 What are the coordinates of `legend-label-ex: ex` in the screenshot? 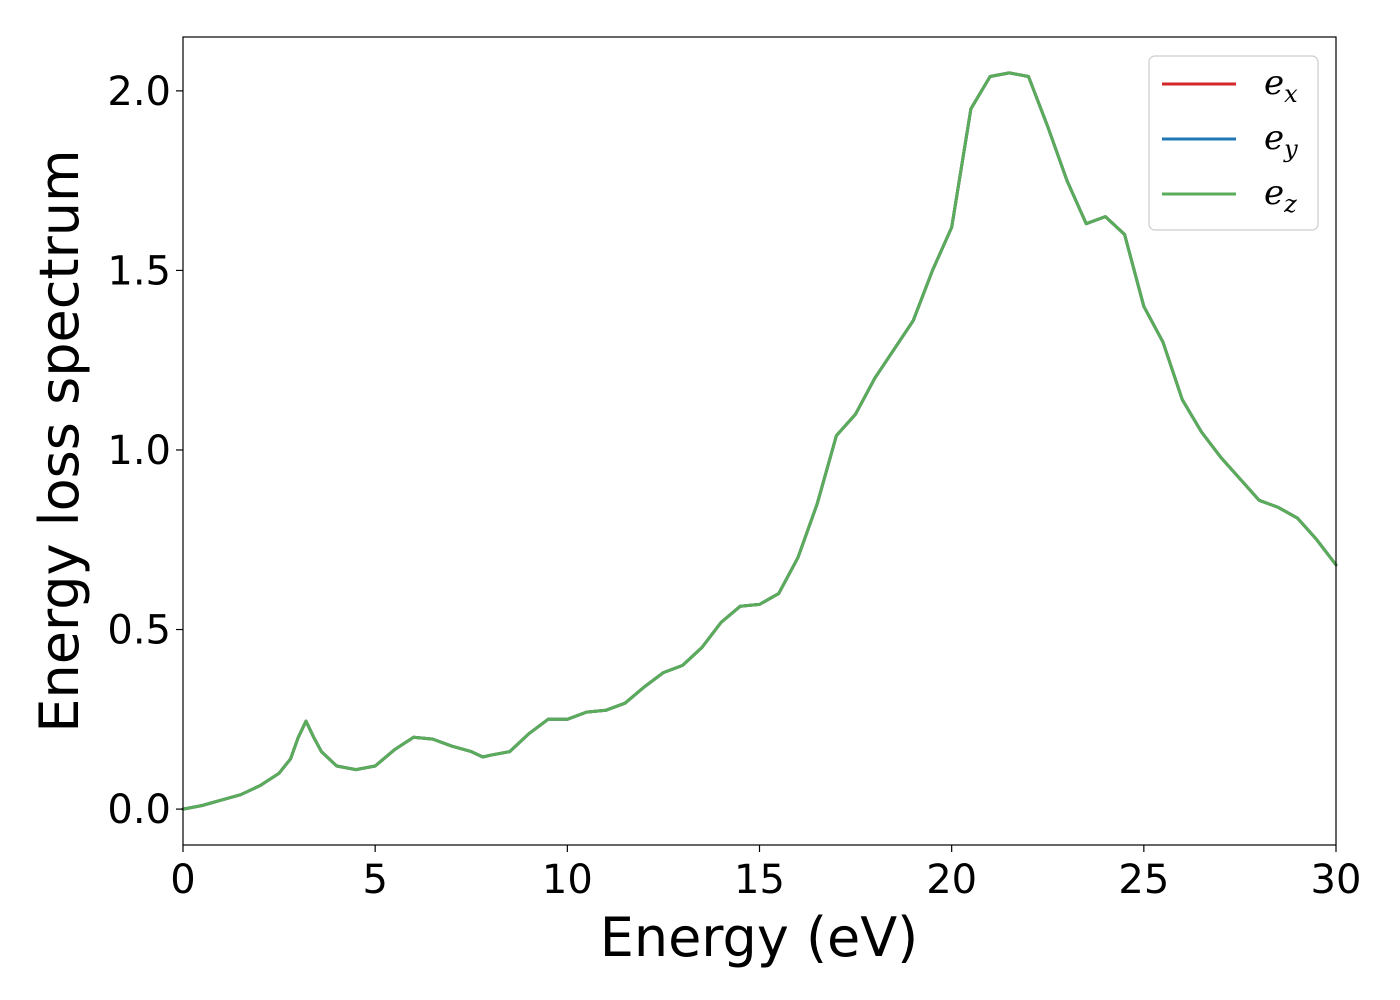 It's located at (1281, 85).